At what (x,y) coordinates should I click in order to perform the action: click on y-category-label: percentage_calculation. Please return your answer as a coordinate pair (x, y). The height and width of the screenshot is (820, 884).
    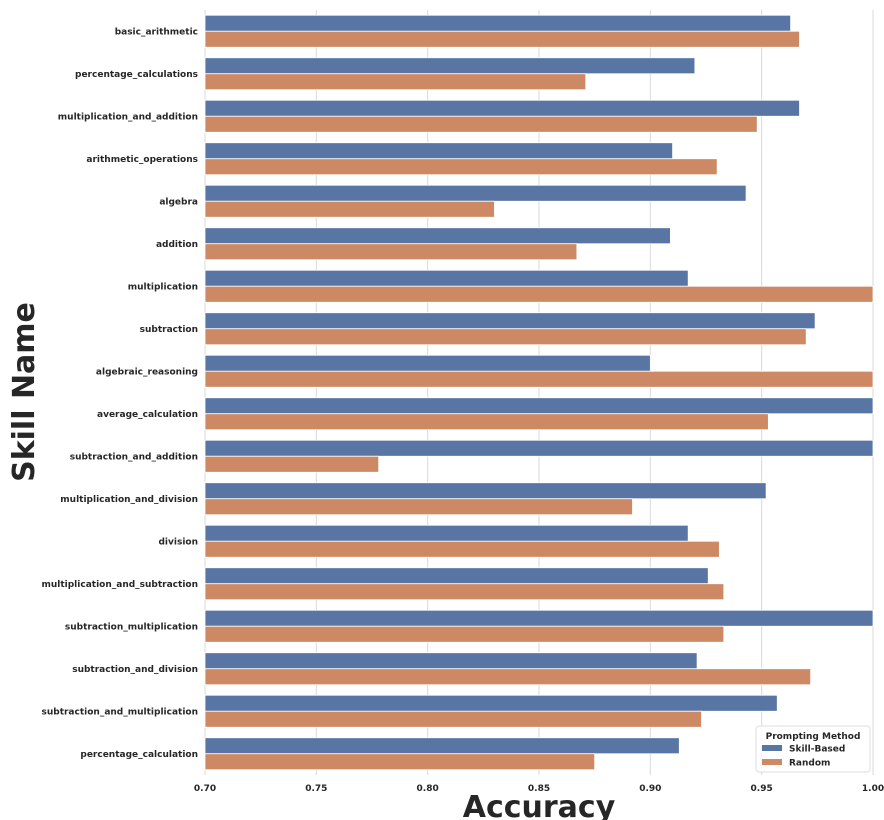
    Looking at the image, I should click on (139, 755).